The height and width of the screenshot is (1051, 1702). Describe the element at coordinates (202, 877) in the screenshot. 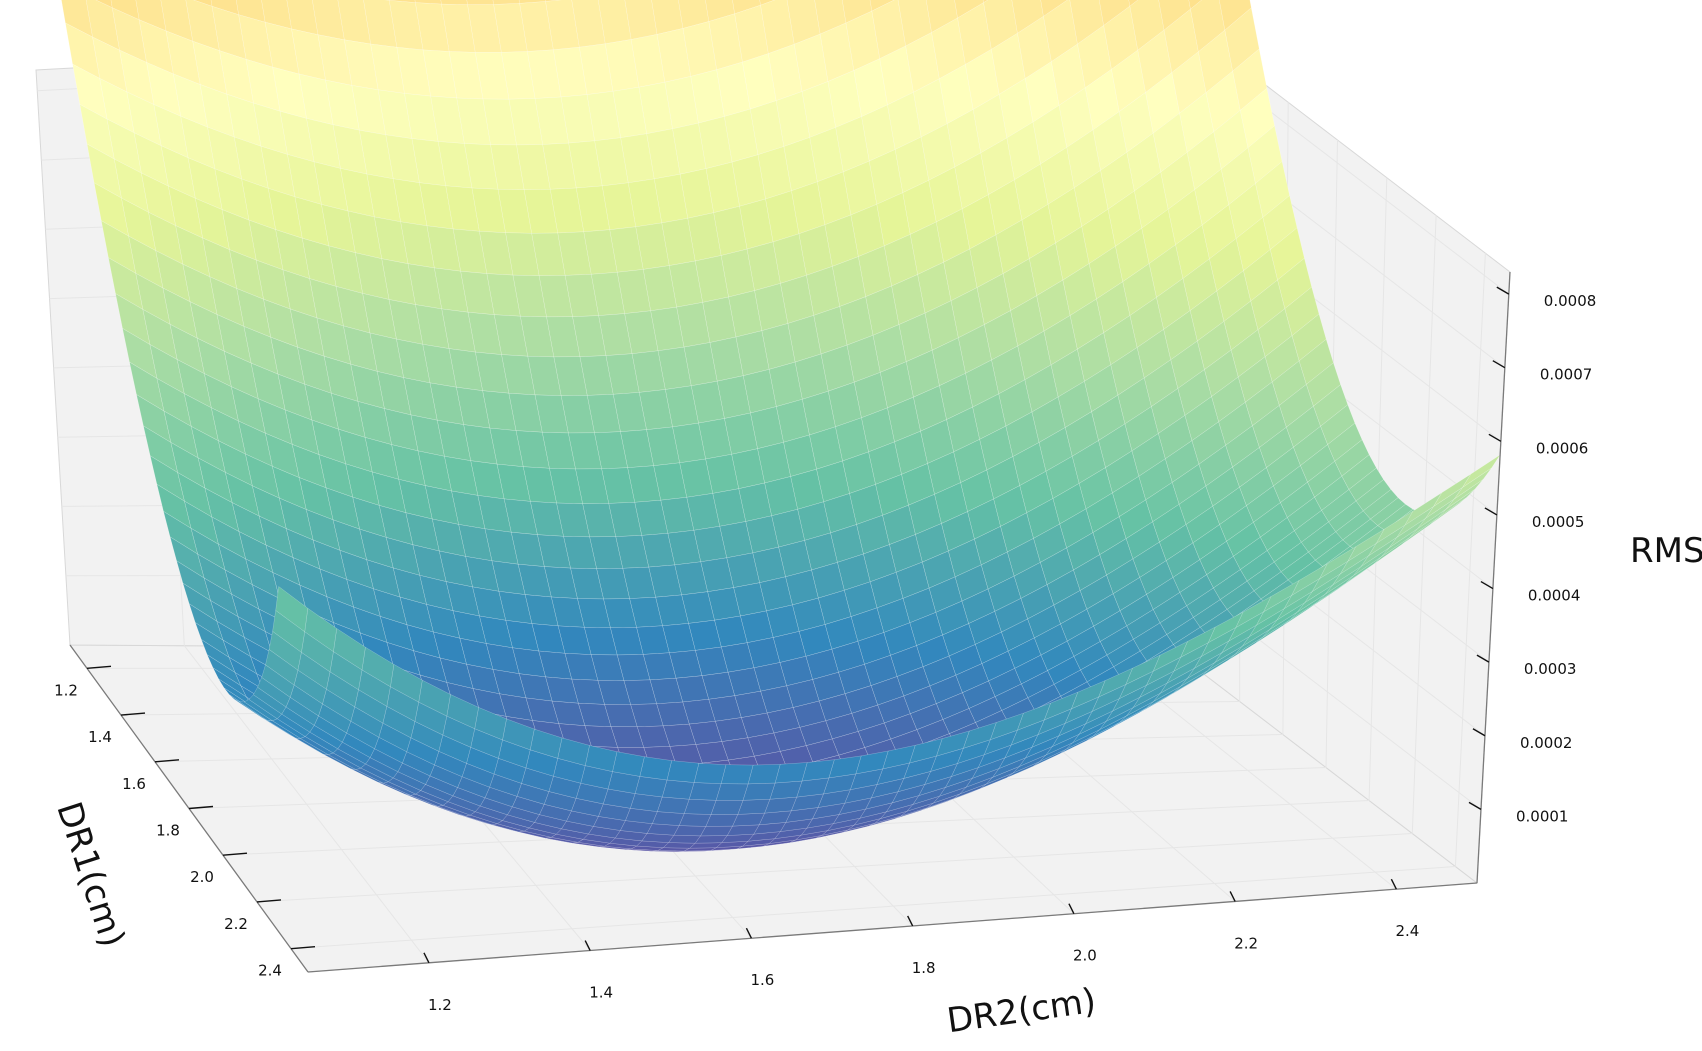

I see `x-tick-label-2.0: 2.0` at that location.